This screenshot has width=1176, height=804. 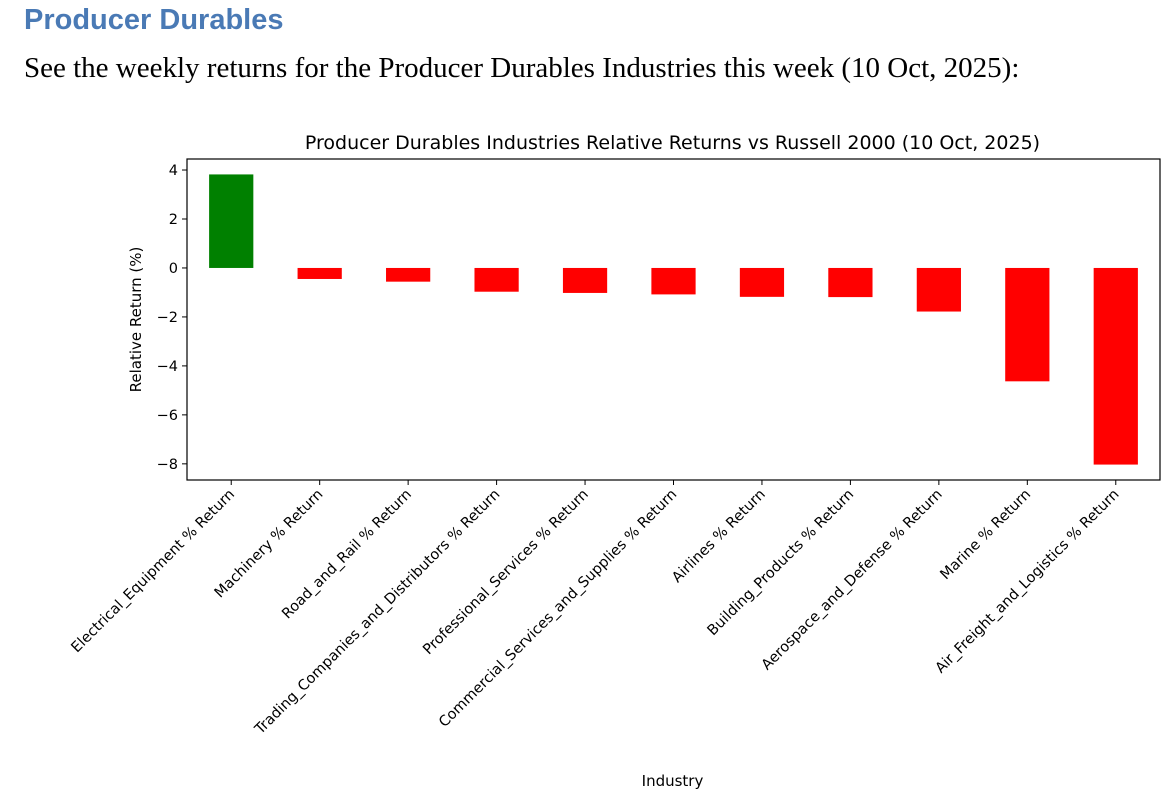 I want to click on section-heading: Producer Durables, so click(x=154, y=20).